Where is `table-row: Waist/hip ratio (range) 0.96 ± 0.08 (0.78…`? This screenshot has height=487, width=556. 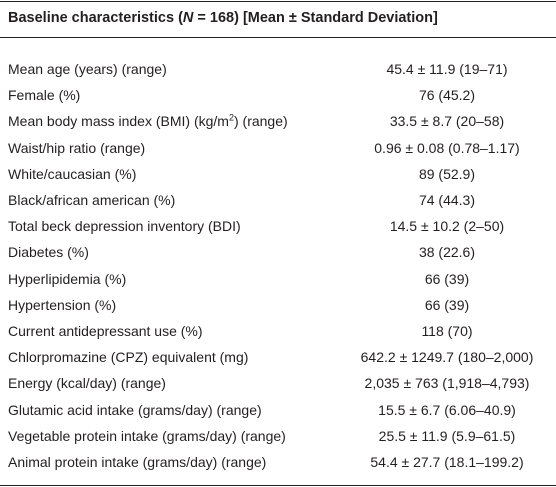 table-row: Waist/hip ratio (range) 0.96 ± 0.08 (0.78… is located at coordinates (278, 148).